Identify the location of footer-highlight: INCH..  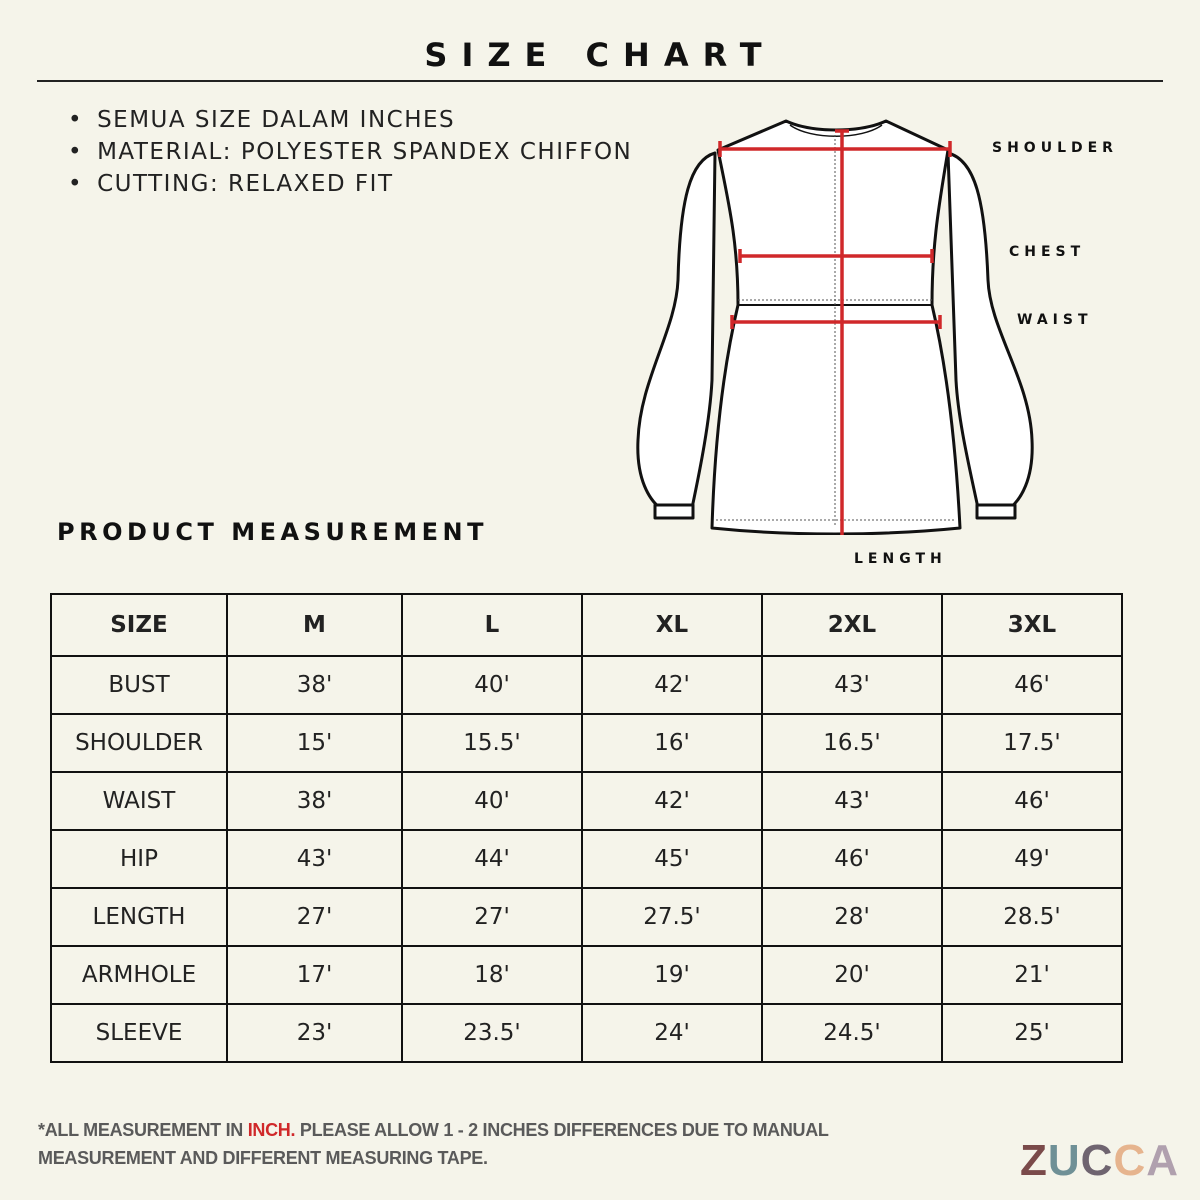
(271, 1130).